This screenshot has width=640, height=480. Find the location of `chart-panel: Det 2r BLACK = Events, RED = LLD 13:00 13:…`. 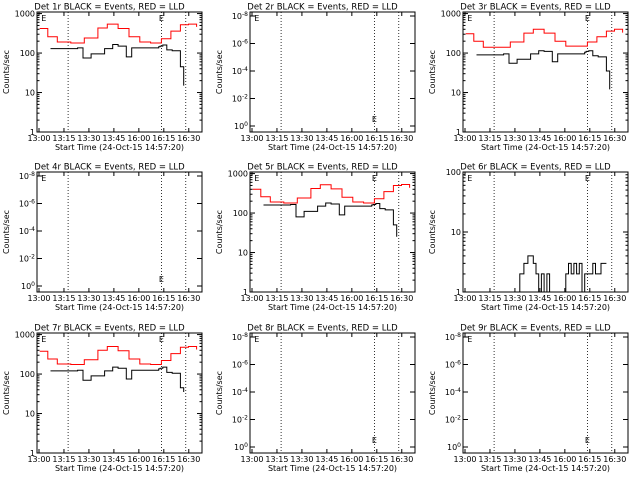

chart-panel: Det 2r BLACK = Events, RED = LLD 13:00 13:… is located at coordinates (315, 77).